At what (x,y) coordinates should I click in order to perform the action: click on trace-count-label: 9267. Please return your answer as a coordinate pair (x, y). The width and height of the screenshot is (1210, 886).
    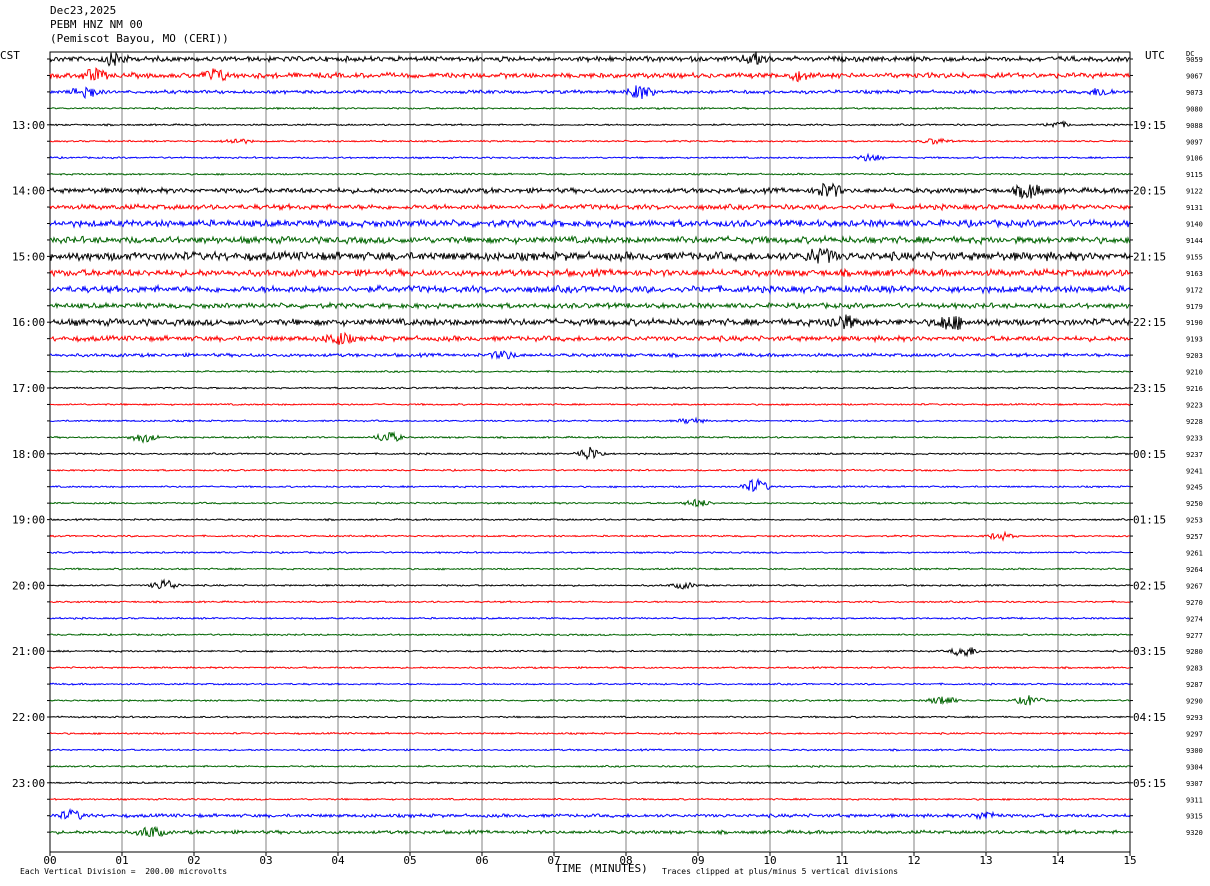
    Looking at the image, I should click on (1194, 586).